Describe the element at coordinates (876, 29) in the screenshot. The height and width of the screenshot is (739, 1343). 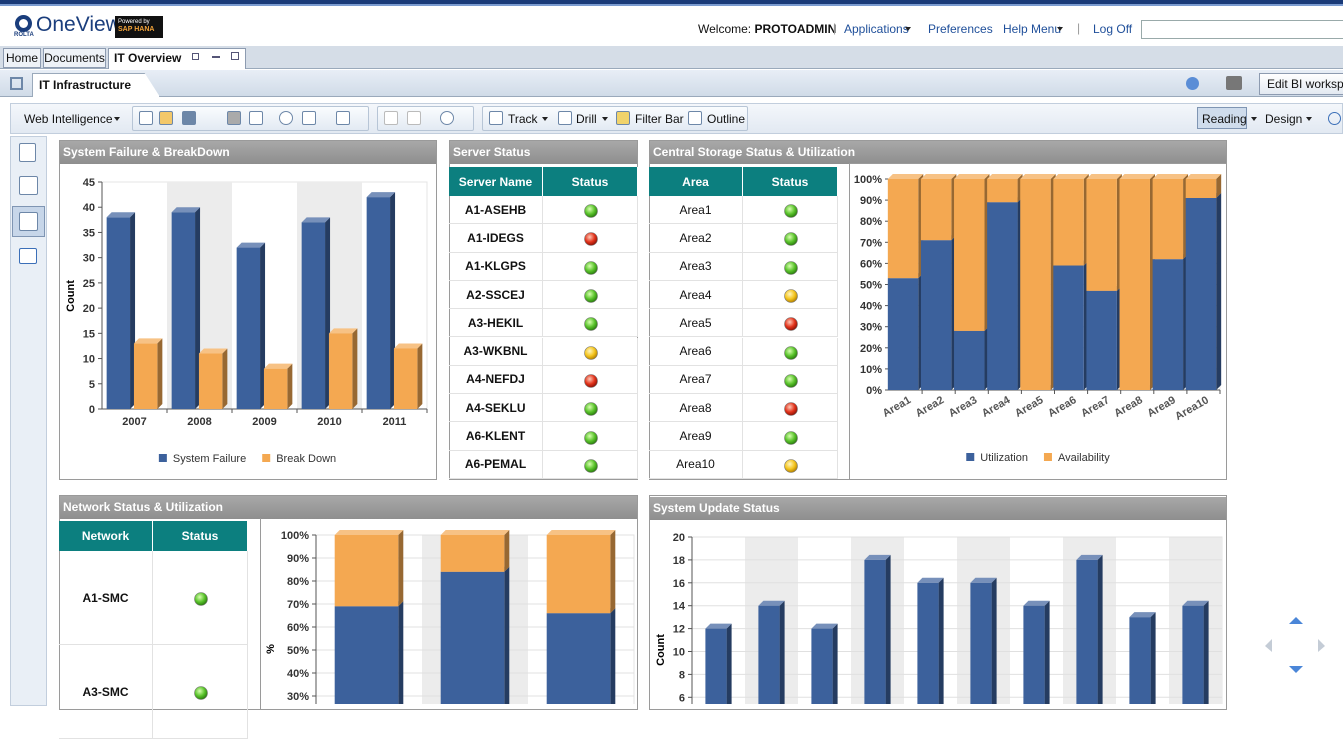
I see `menu-applications: Applications` at that location.